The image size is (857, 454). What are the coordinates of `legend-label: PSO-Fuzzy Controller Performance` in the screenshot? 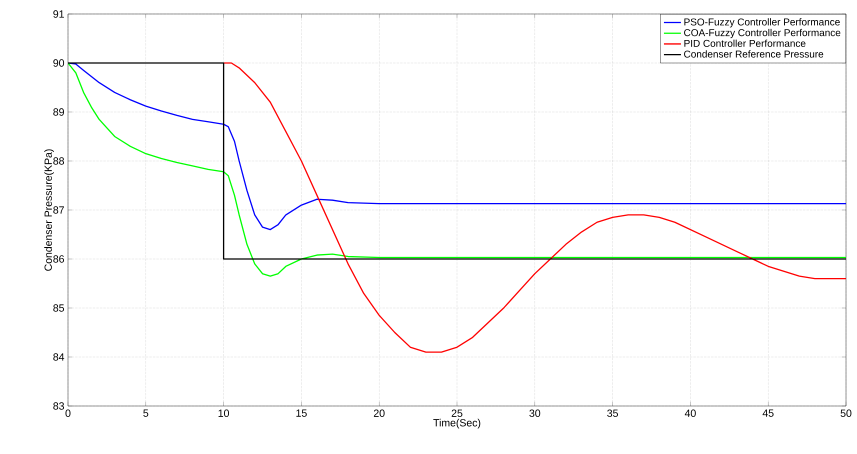 It's located at (762, 23).